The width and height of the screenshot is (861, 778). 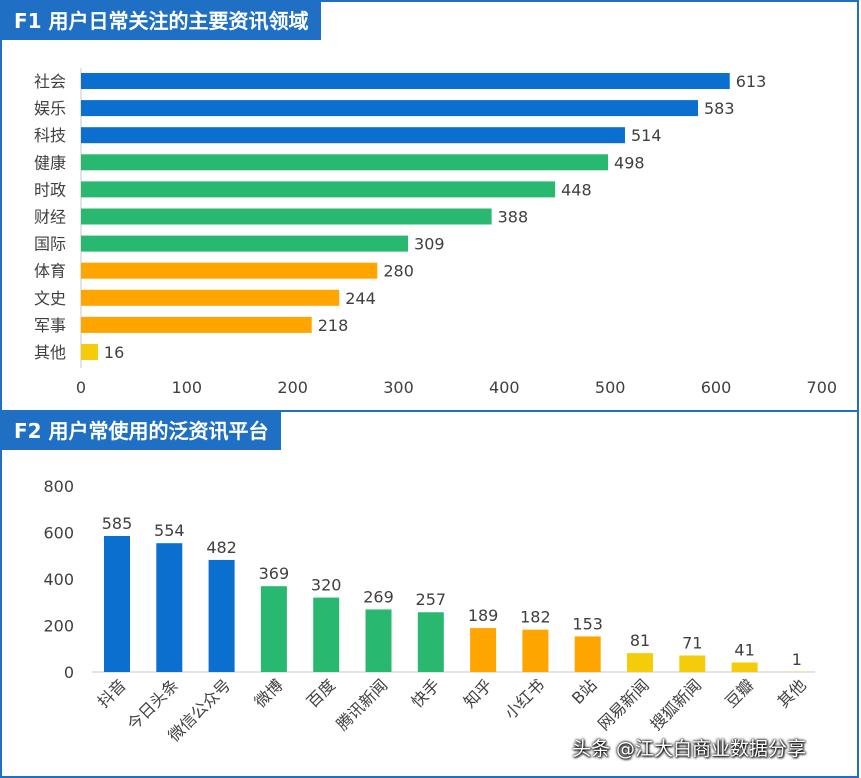 I want to click on chart1-x-tick: 300, so click(x=398, y=387).